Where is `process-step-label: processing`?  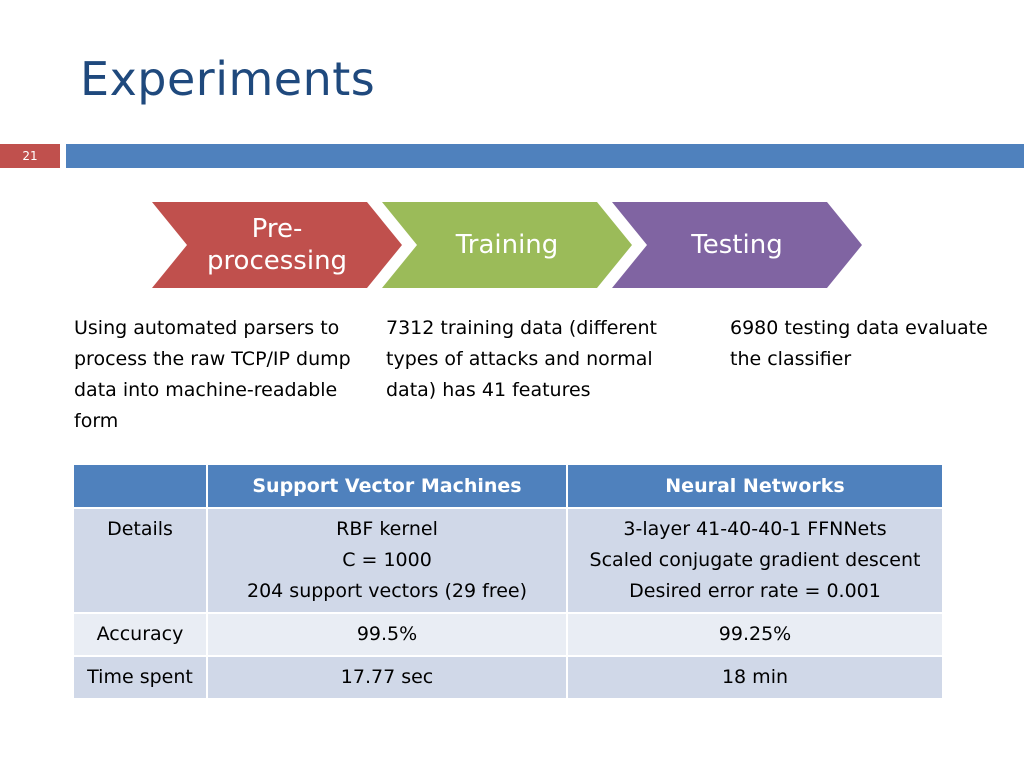
process-step-label: processing is located at coordinates (277, 261).